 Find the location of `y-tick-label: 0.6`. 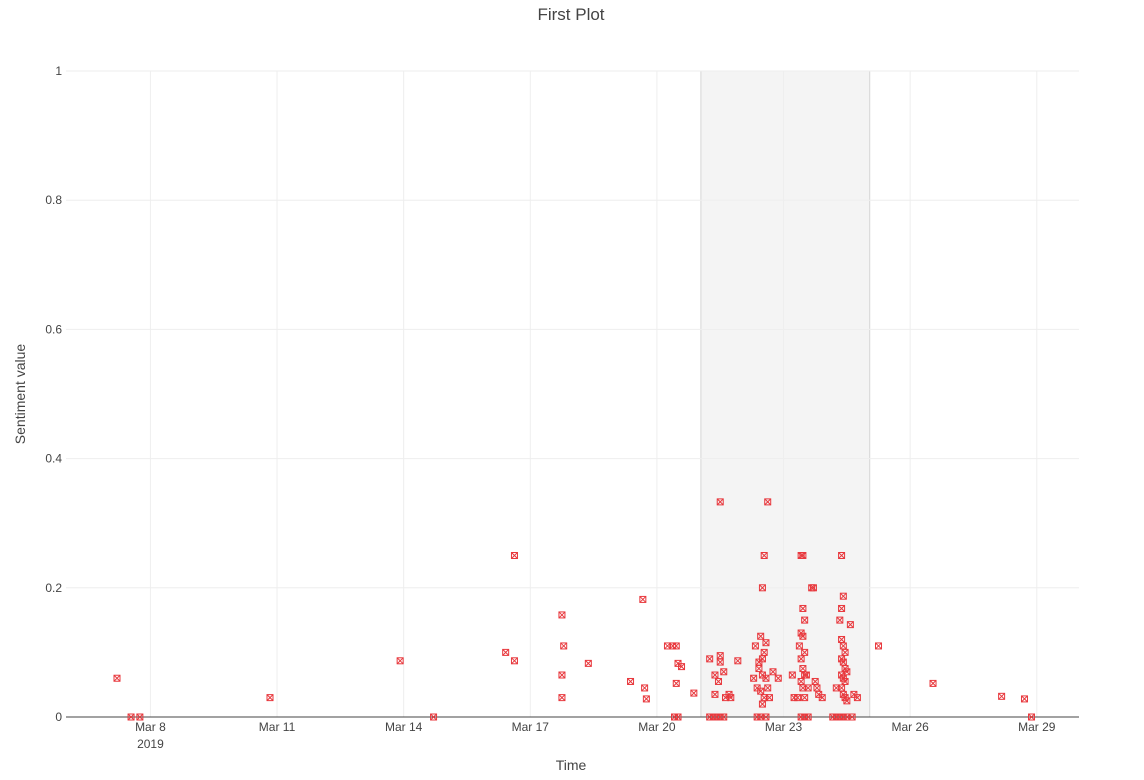

y-tick-label: 0.6 is located at coordinates (53, 329).